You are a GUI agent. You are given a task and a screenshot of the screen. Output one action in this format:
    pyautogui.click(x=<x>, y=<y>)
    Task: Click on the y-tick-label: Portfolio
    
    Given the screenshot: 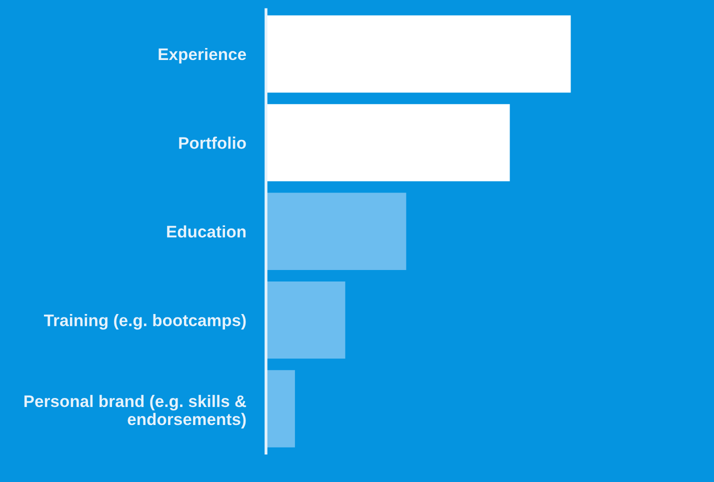 What is the action you would take?
    pyautogui.click(x=212, y=142)
    